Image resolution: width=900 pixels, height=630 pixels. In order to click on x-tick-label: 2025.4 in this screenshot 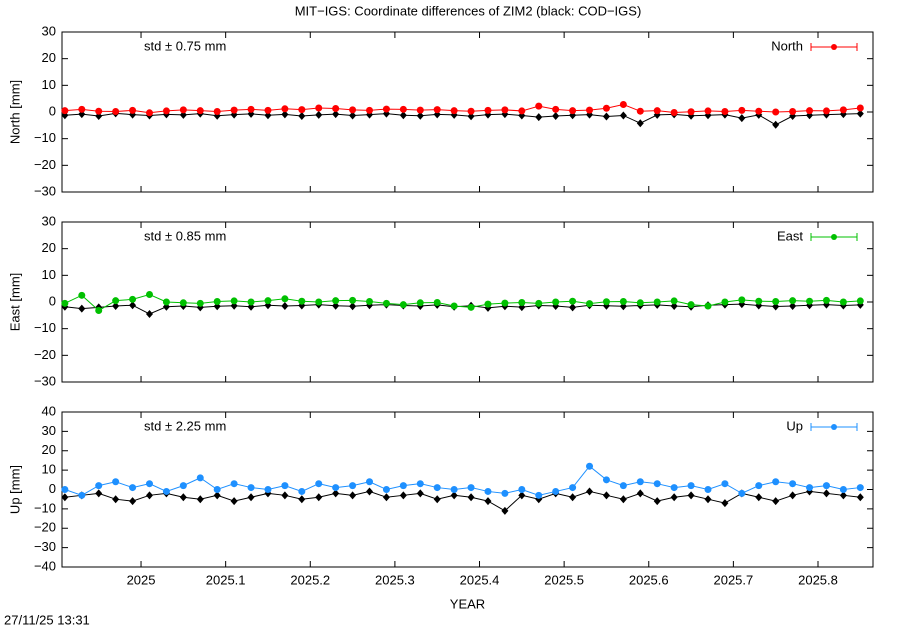, I will do `click(480, 579)`.